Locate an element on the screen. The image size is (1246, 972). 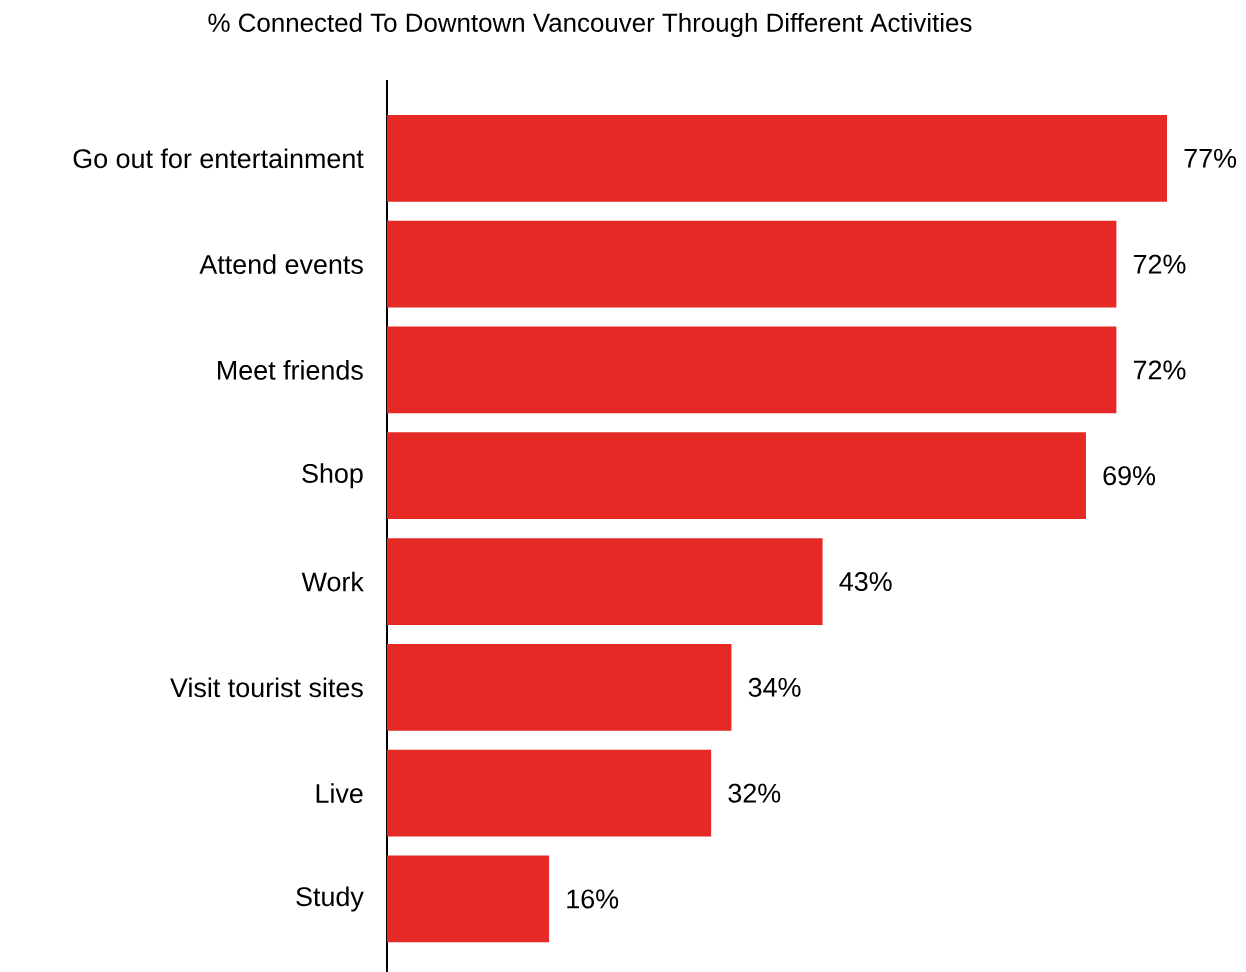
y-tick-label: Study is located at coordinates (330, 899).